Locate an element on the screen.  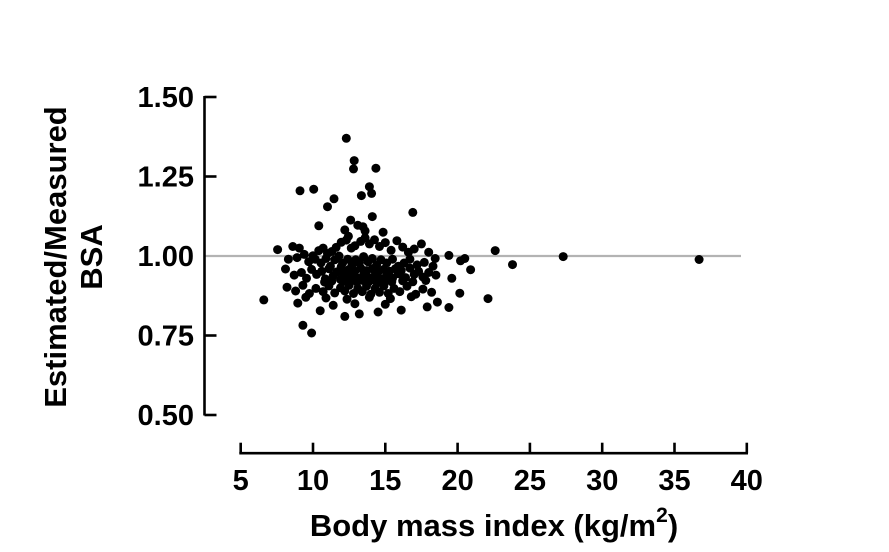
x-tick-label: 40 is located at coordinates (747, 481).